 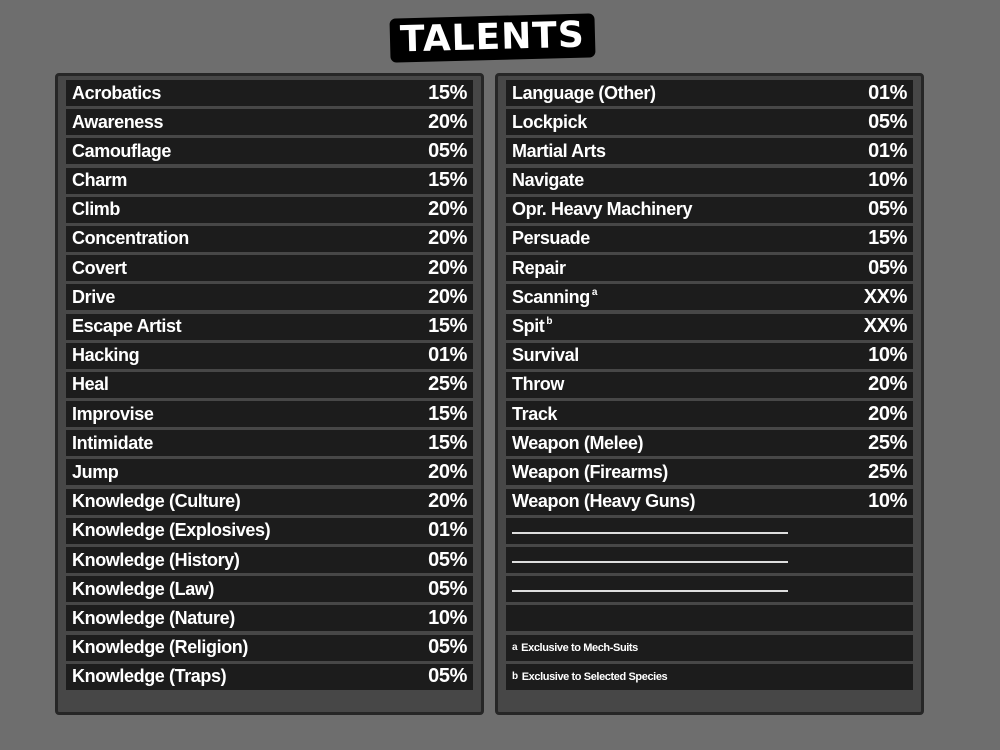 What do you see at coordinates (269, 238) in the screenshot?
I see `talent-row: Concentration 20%` at bounding box center [269, 238].